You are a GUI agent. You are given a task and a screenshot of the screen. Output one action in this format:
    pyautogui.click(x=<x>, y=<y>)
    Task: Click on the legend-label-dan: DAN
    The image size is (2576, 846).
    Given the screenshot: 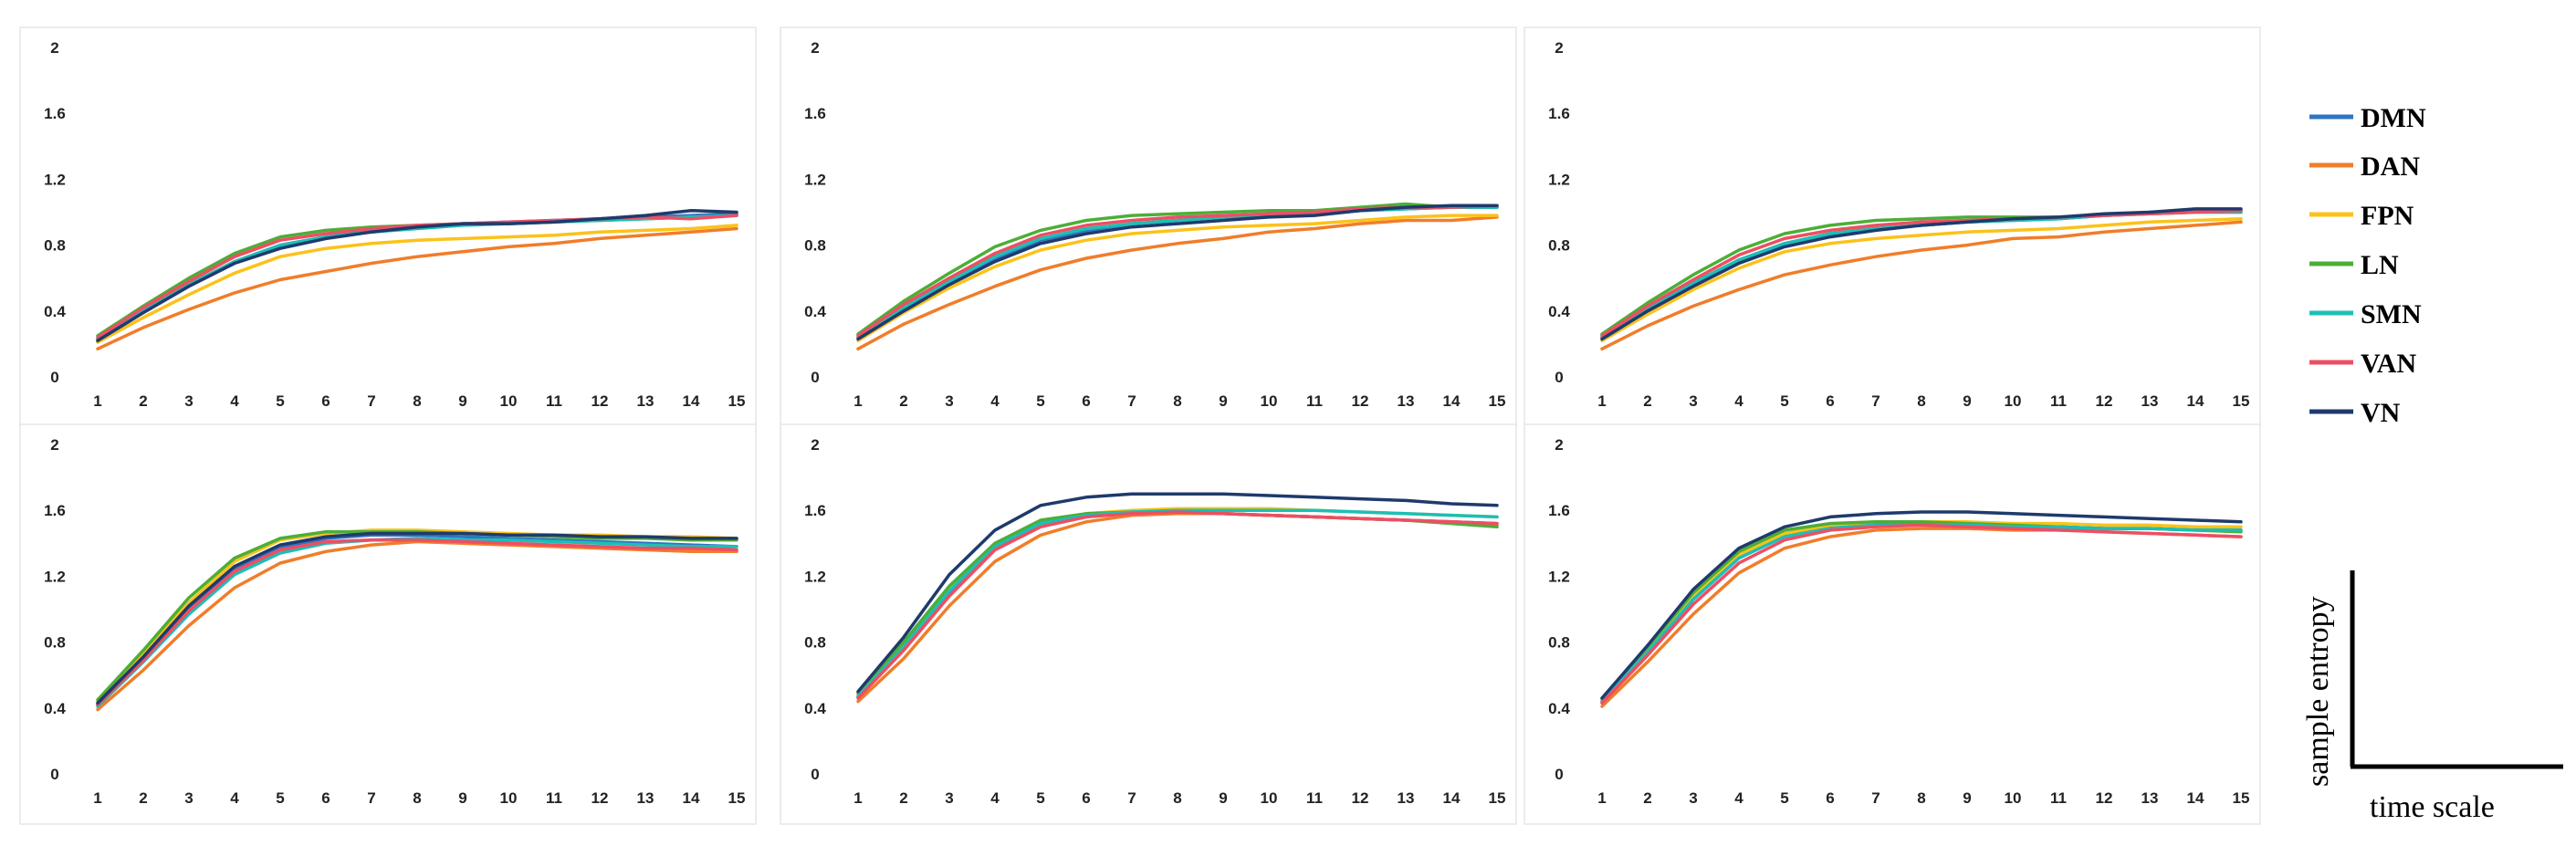 What is the action you would take?
    pyautogui.click(x=2390, y=166)
    